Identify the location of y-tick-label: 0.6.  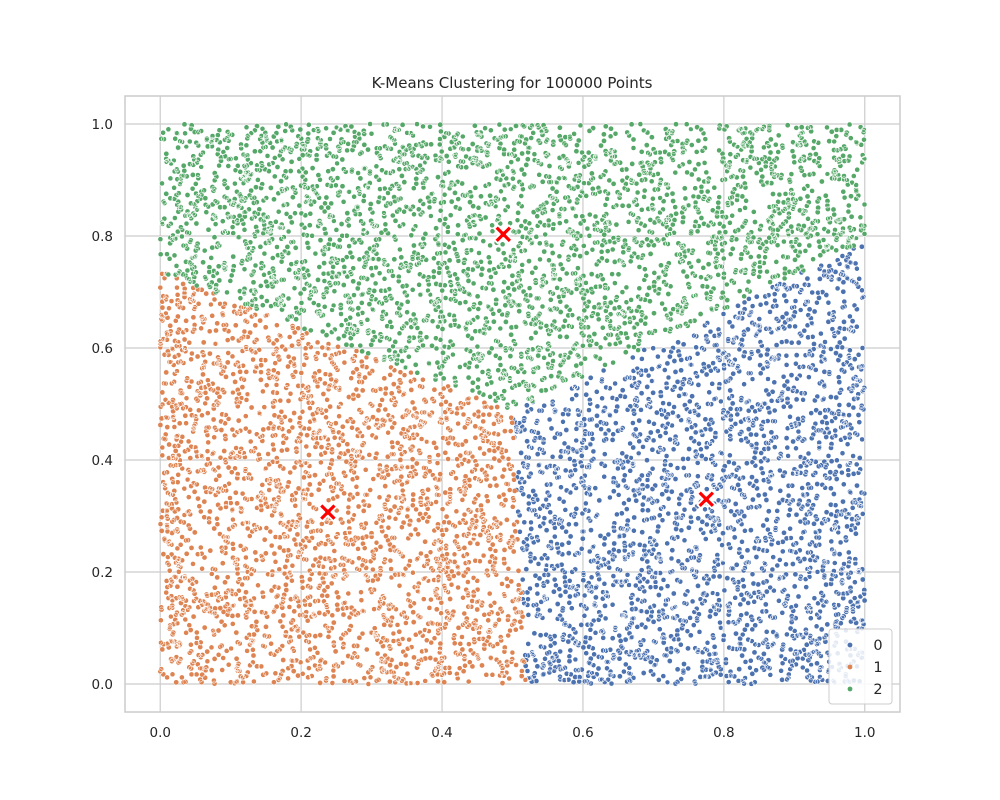
(102, 349).